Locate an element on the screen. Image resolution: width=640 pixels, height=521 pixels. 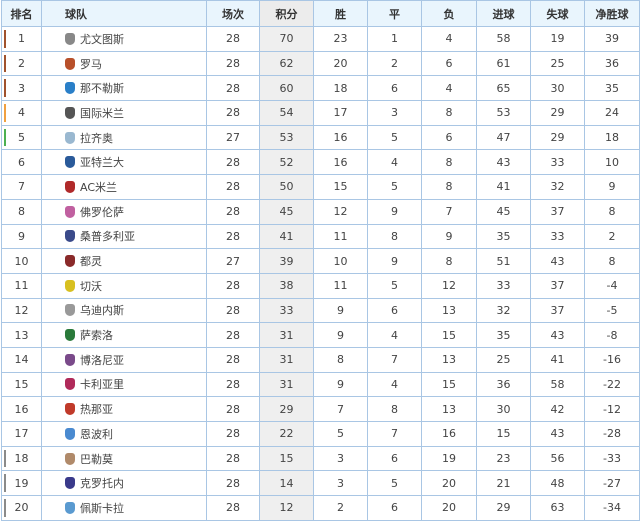
team-cell: 佛罗伦萨 is located at coordinates (124, 211).